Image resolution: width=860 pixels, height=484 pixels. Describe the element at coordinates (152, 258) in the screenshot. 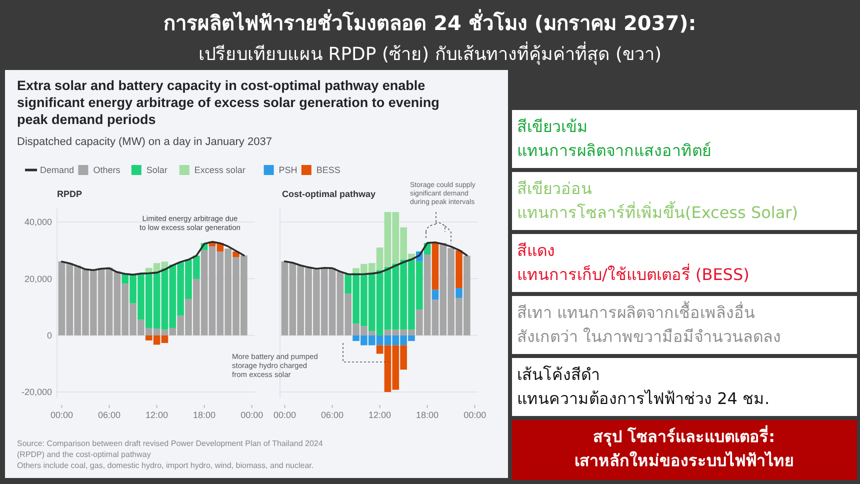

I see `line-series` at that location.